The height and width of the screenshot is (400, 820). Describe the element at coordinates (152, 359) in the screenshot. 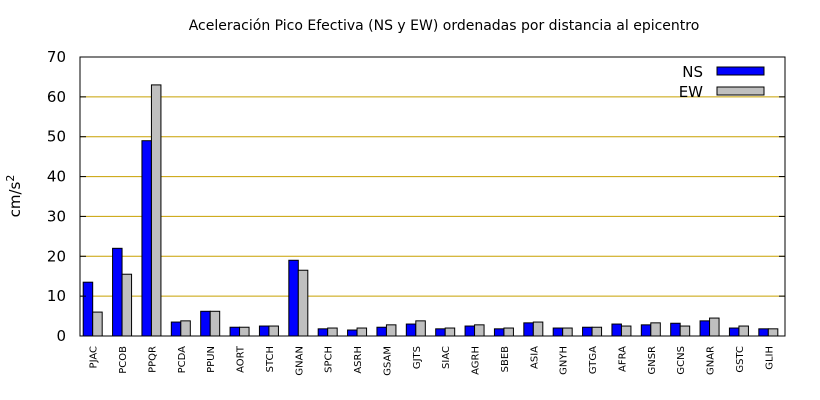

I see `x-category-label: PPQR` at that location.